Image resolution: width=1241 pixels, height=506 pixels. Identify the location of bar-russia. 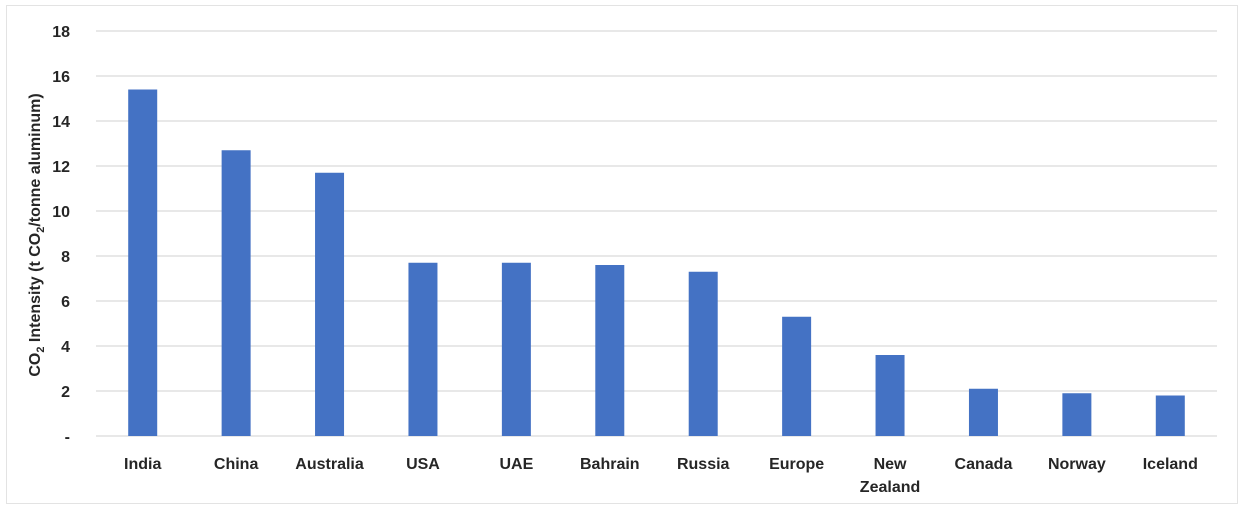
(703, 353).